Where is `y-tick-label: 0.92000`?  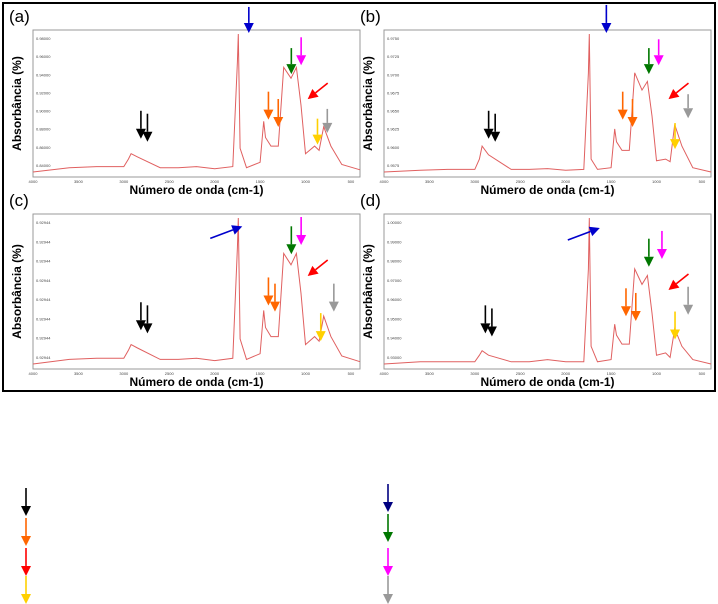 y-tick-label: 0.92000 is located at coordinates (43, 92).